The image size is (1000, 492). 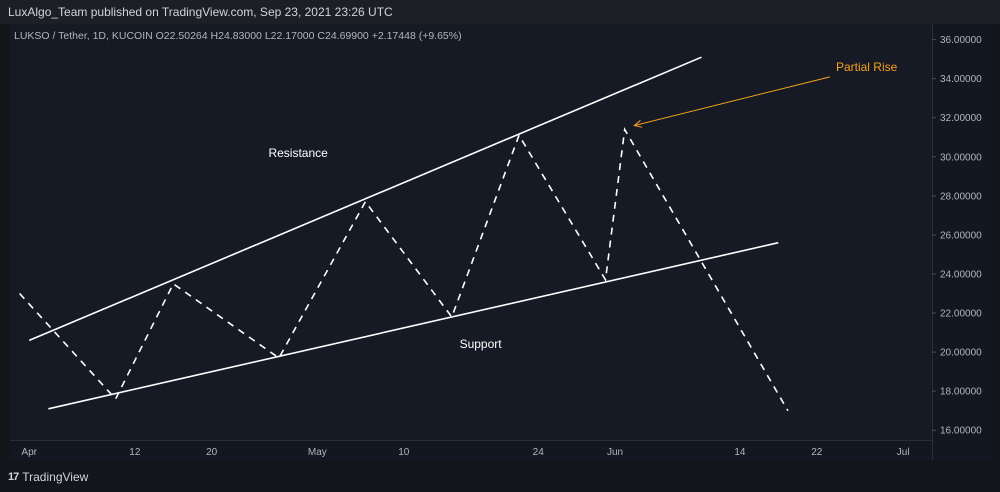 I want to click on price-tick-label: 16.00000, so click(x=961, y=431).